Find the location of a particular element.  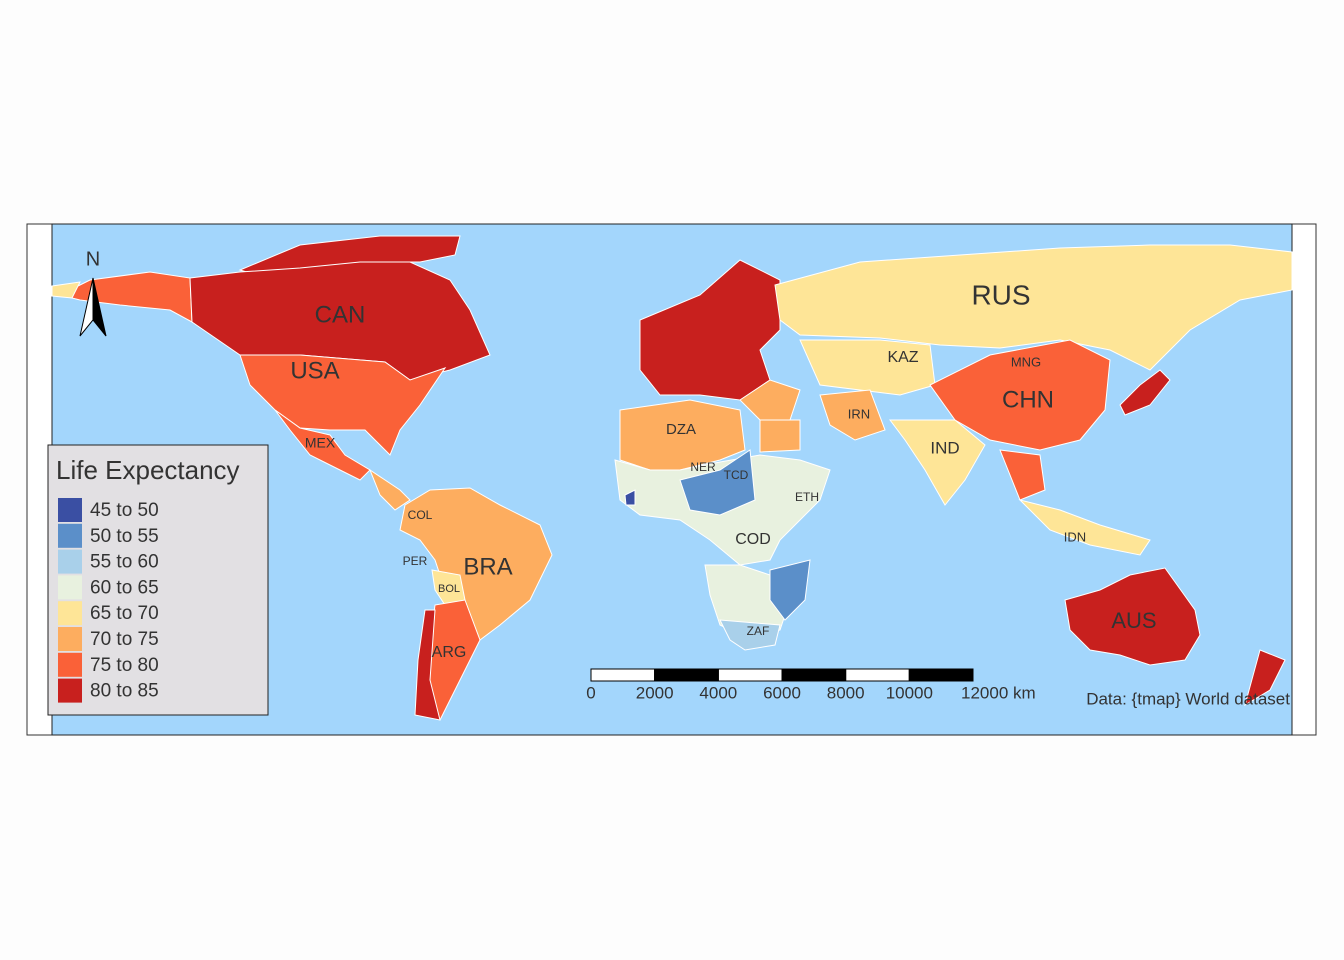

legend-label: 70 to 75 is located at coordinates (124, 639).